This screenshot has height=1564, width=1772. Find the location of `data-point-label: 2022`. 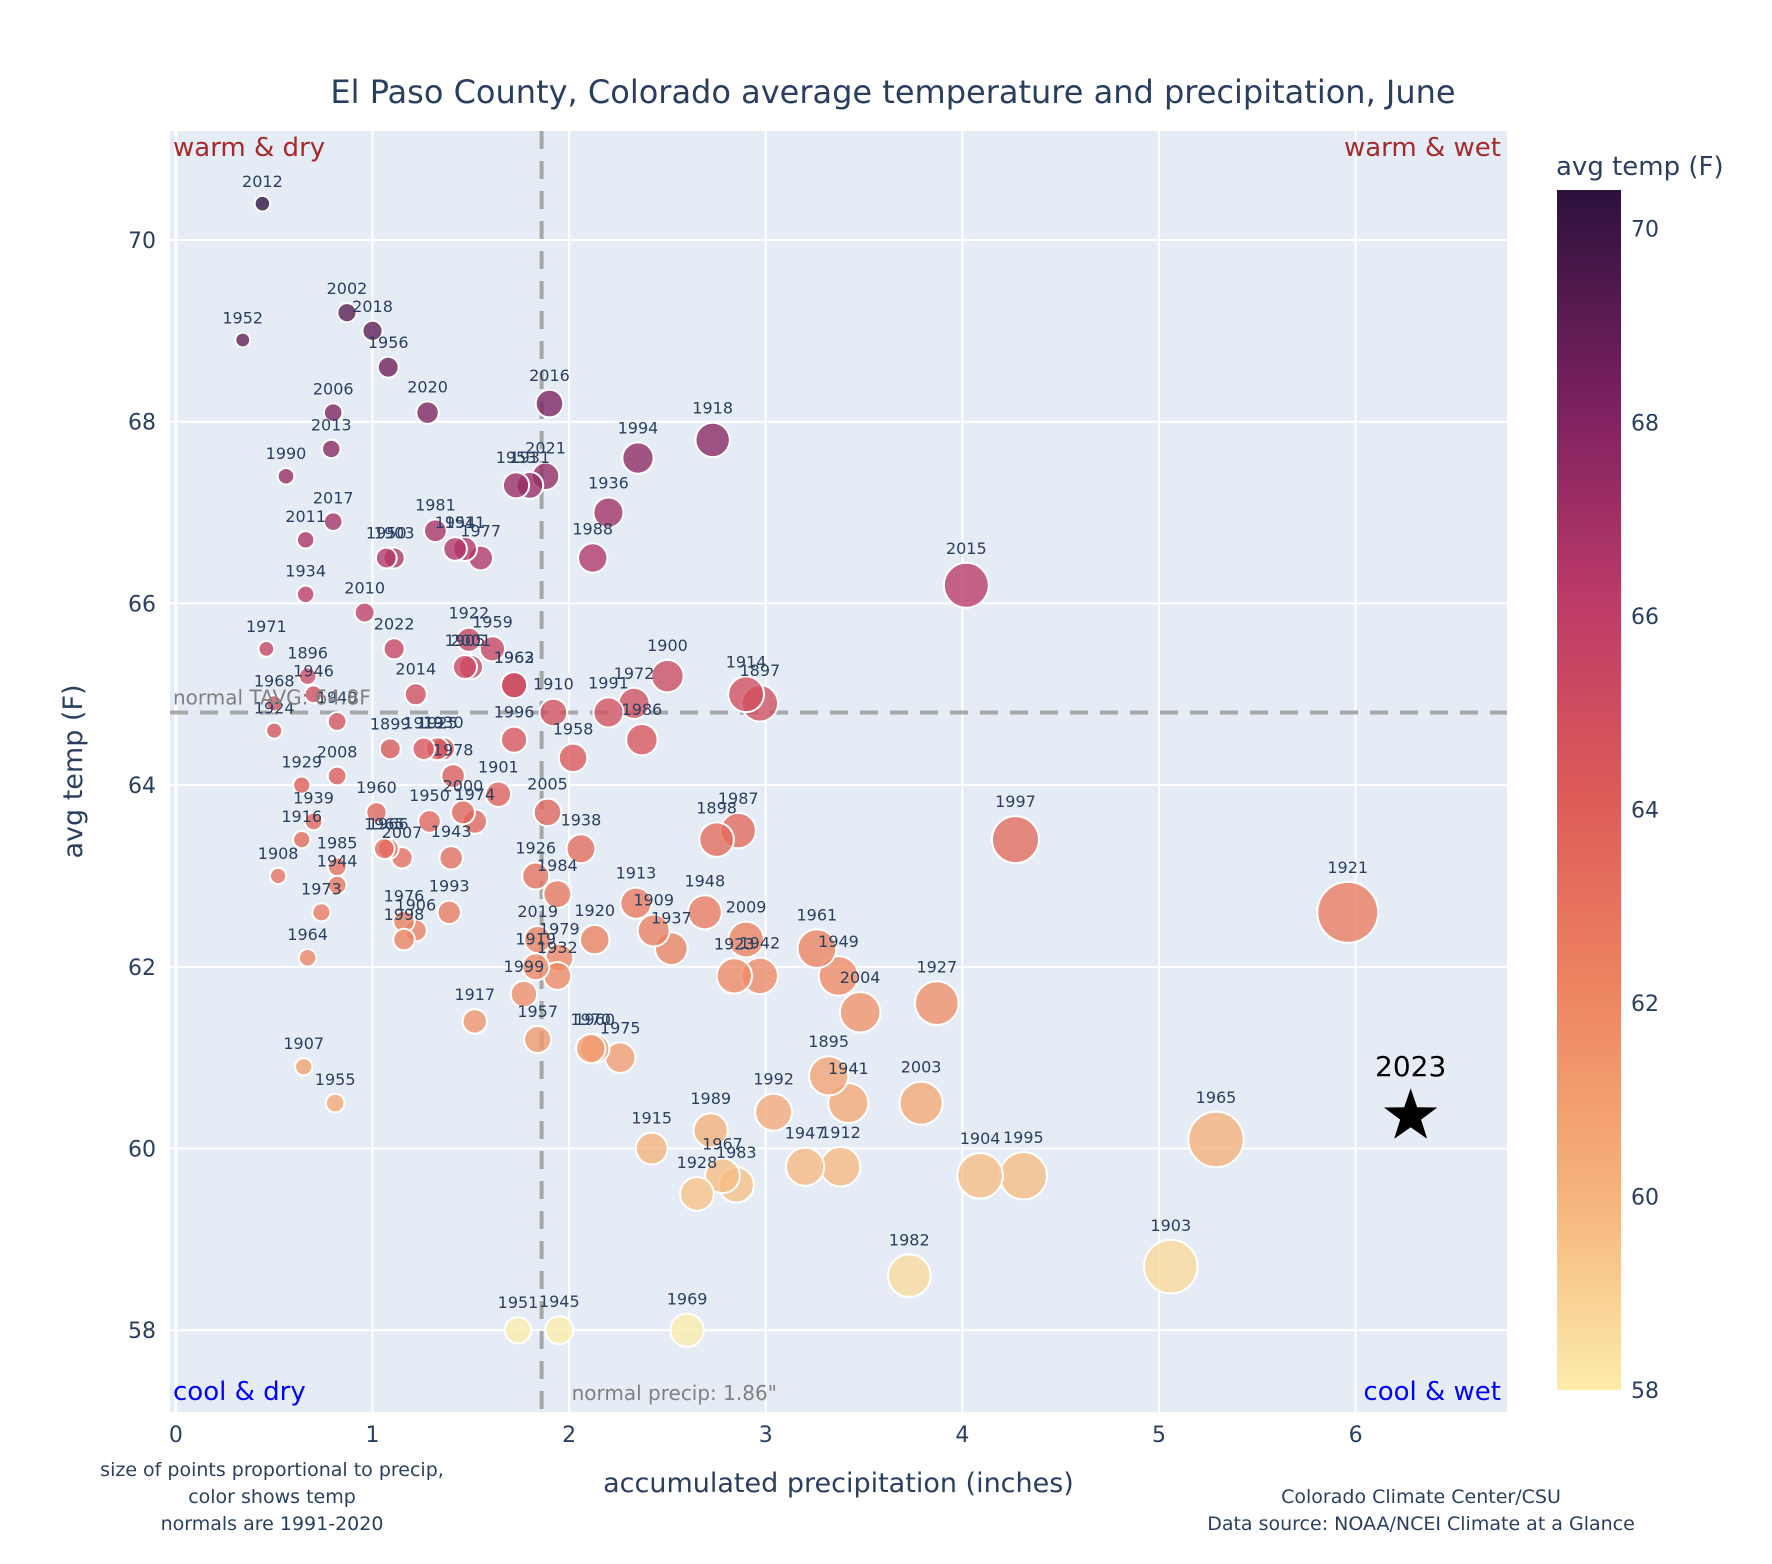

data-point-label: 2022 is located at coordinates (394, 623).